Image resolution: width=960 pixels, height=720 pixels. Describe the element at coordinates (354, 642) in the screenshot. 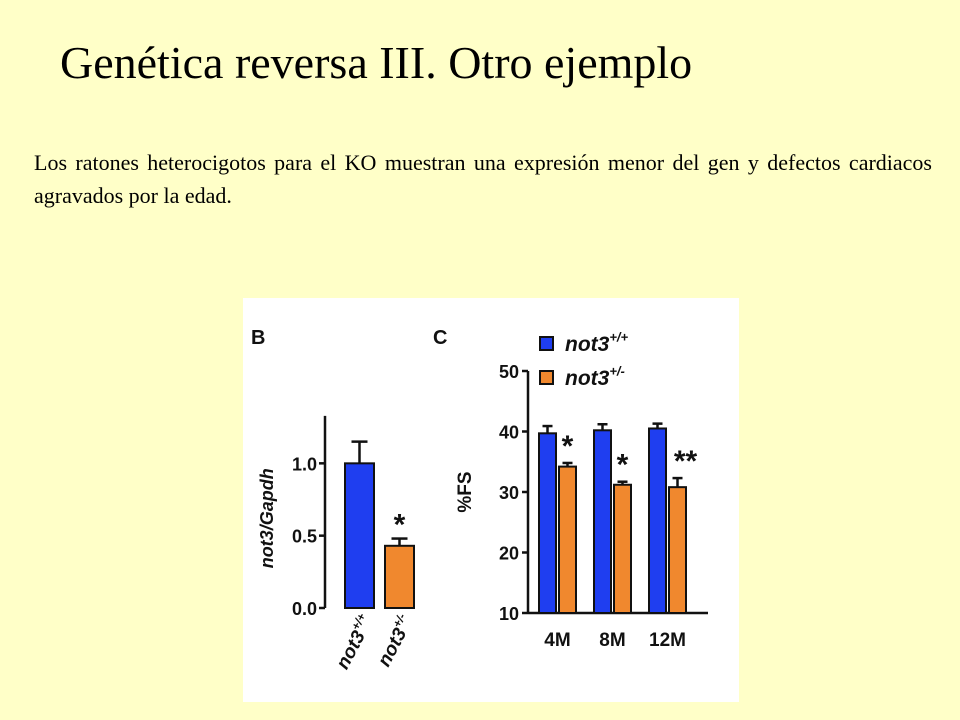

I see `b-category-label: not3+/+` at that location.